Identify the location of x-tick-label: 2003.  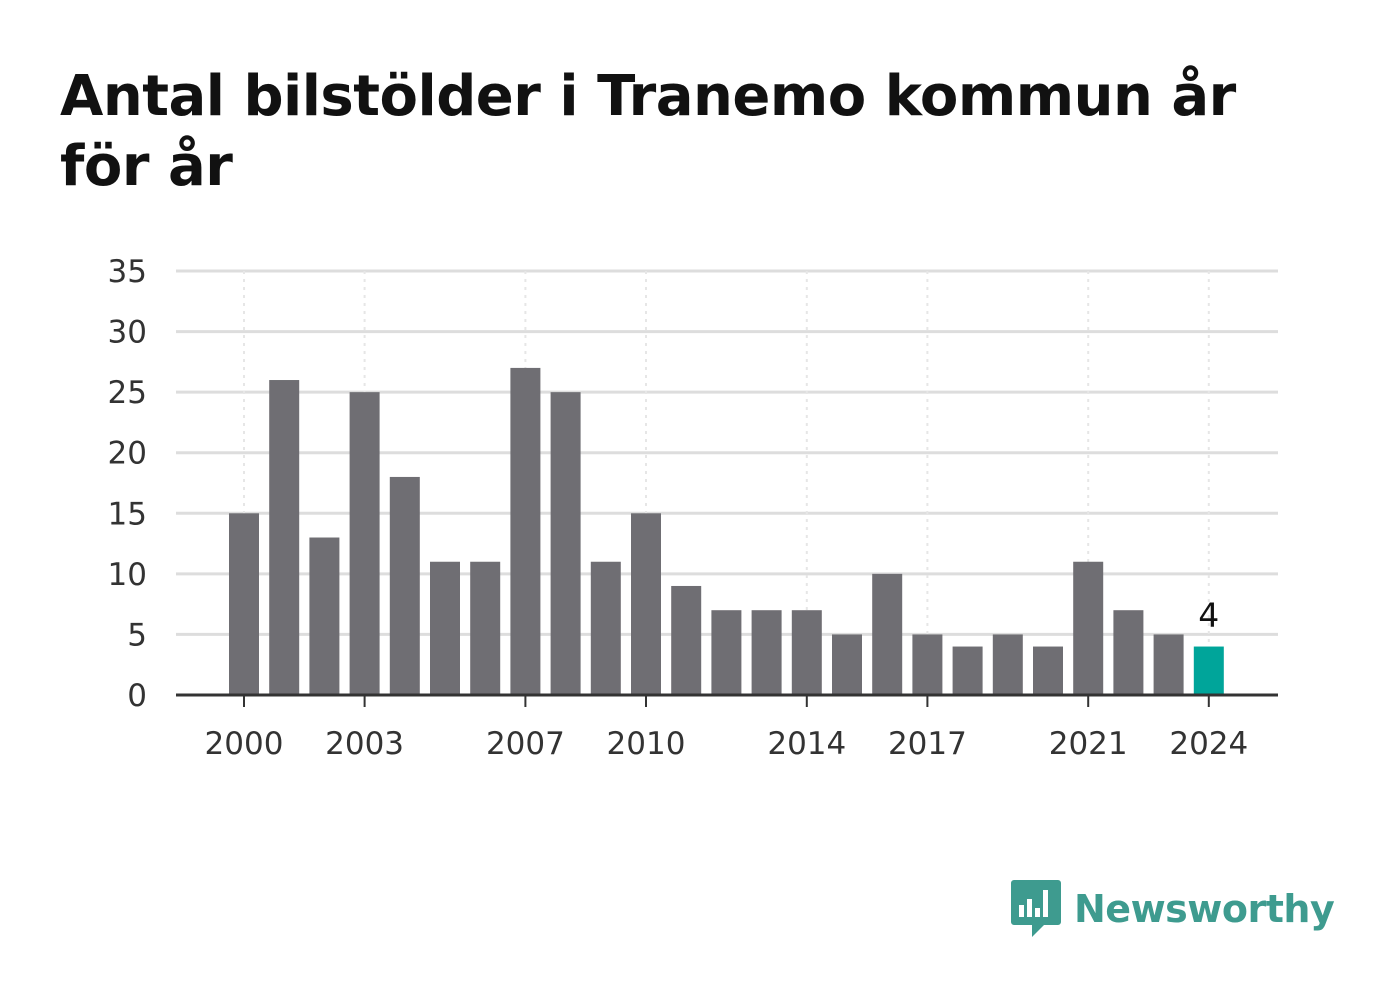
(364, 744).